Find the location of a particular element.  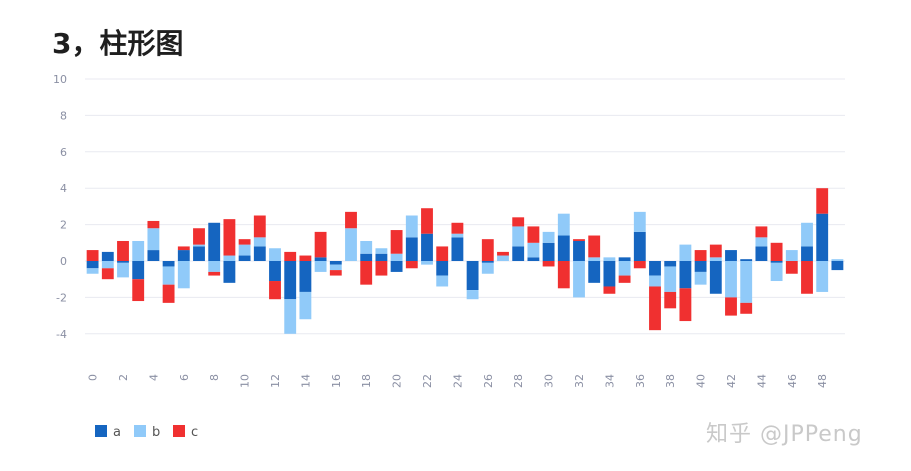

legend-label-a: a is located at coordinates (117, 432).